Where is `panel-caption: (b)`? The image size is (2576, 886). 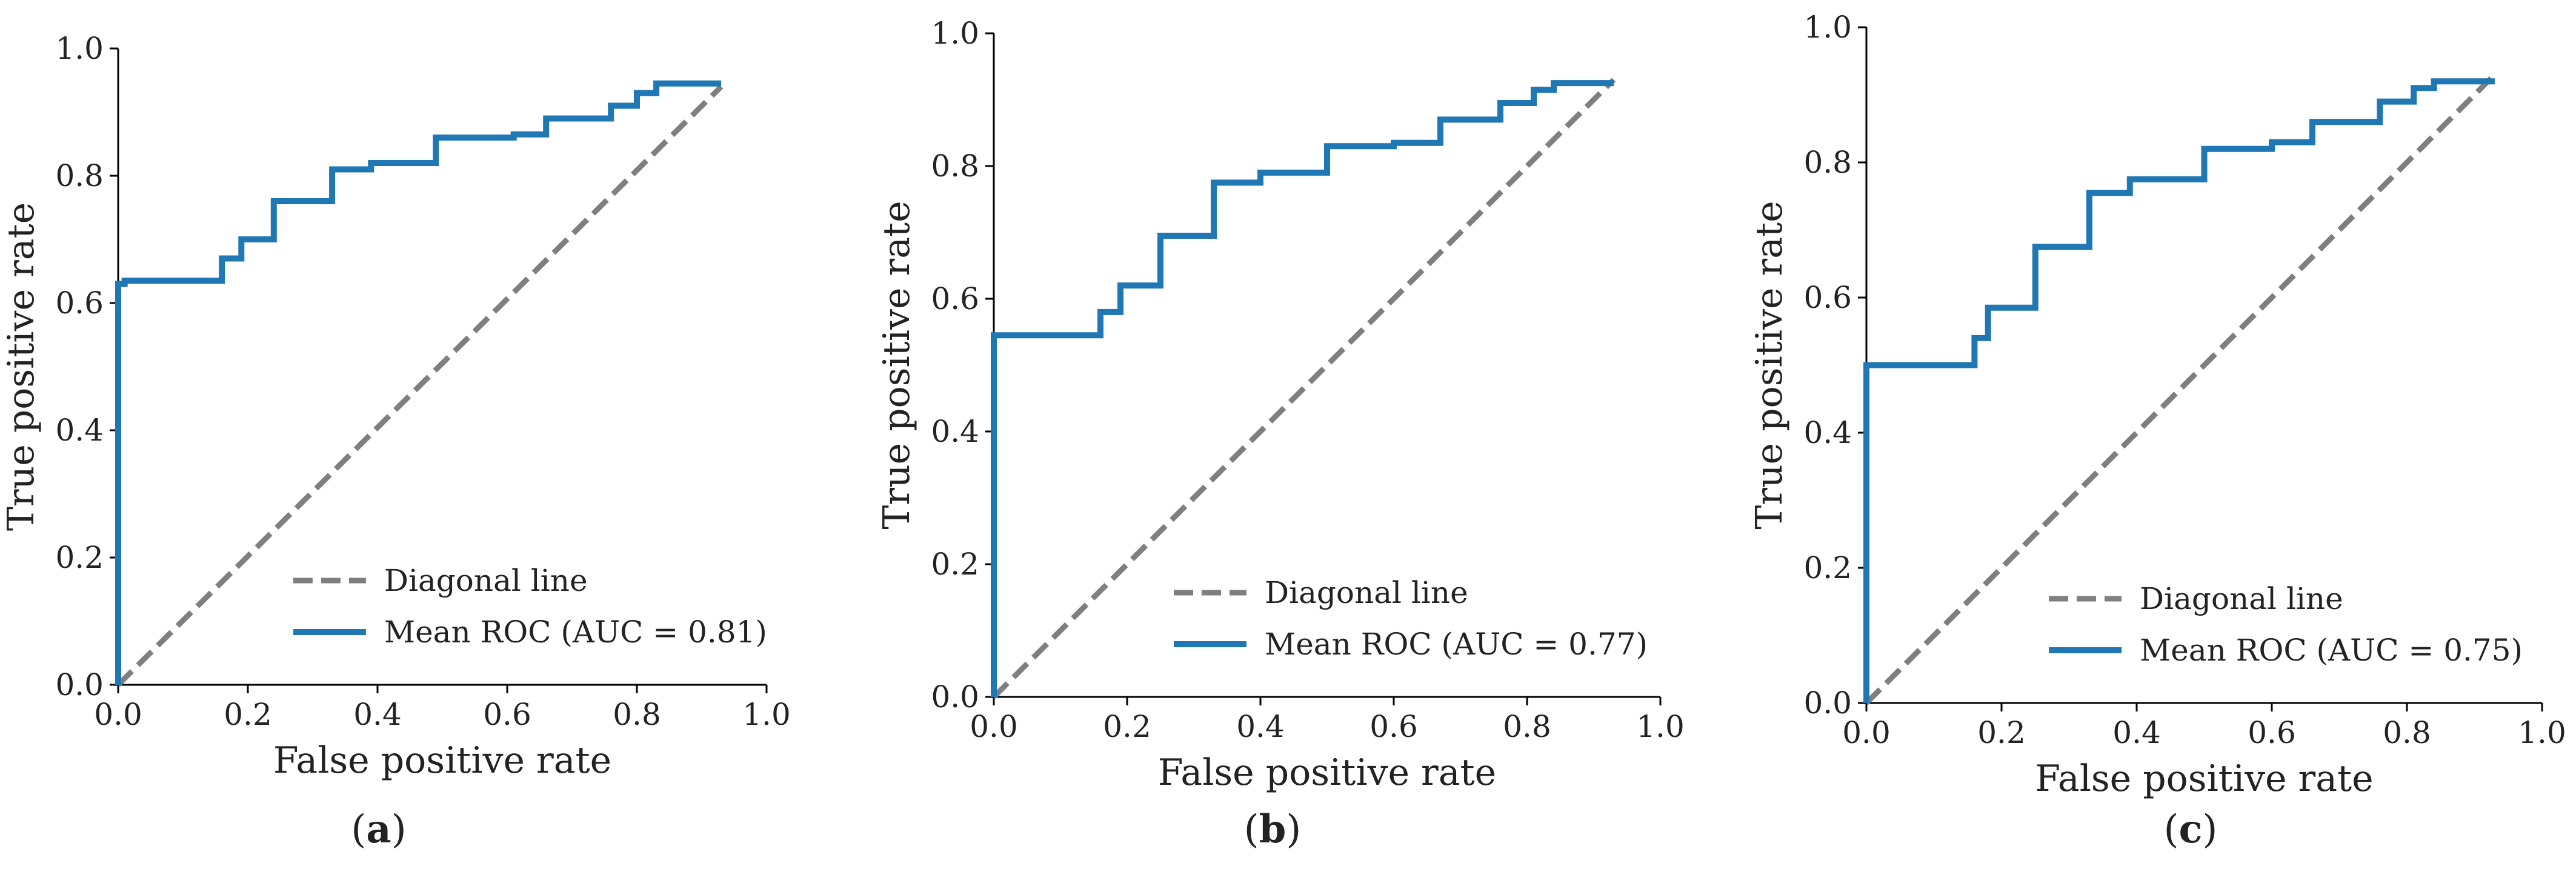
panel-caption: (b) is located at coordinates (1273, 829).